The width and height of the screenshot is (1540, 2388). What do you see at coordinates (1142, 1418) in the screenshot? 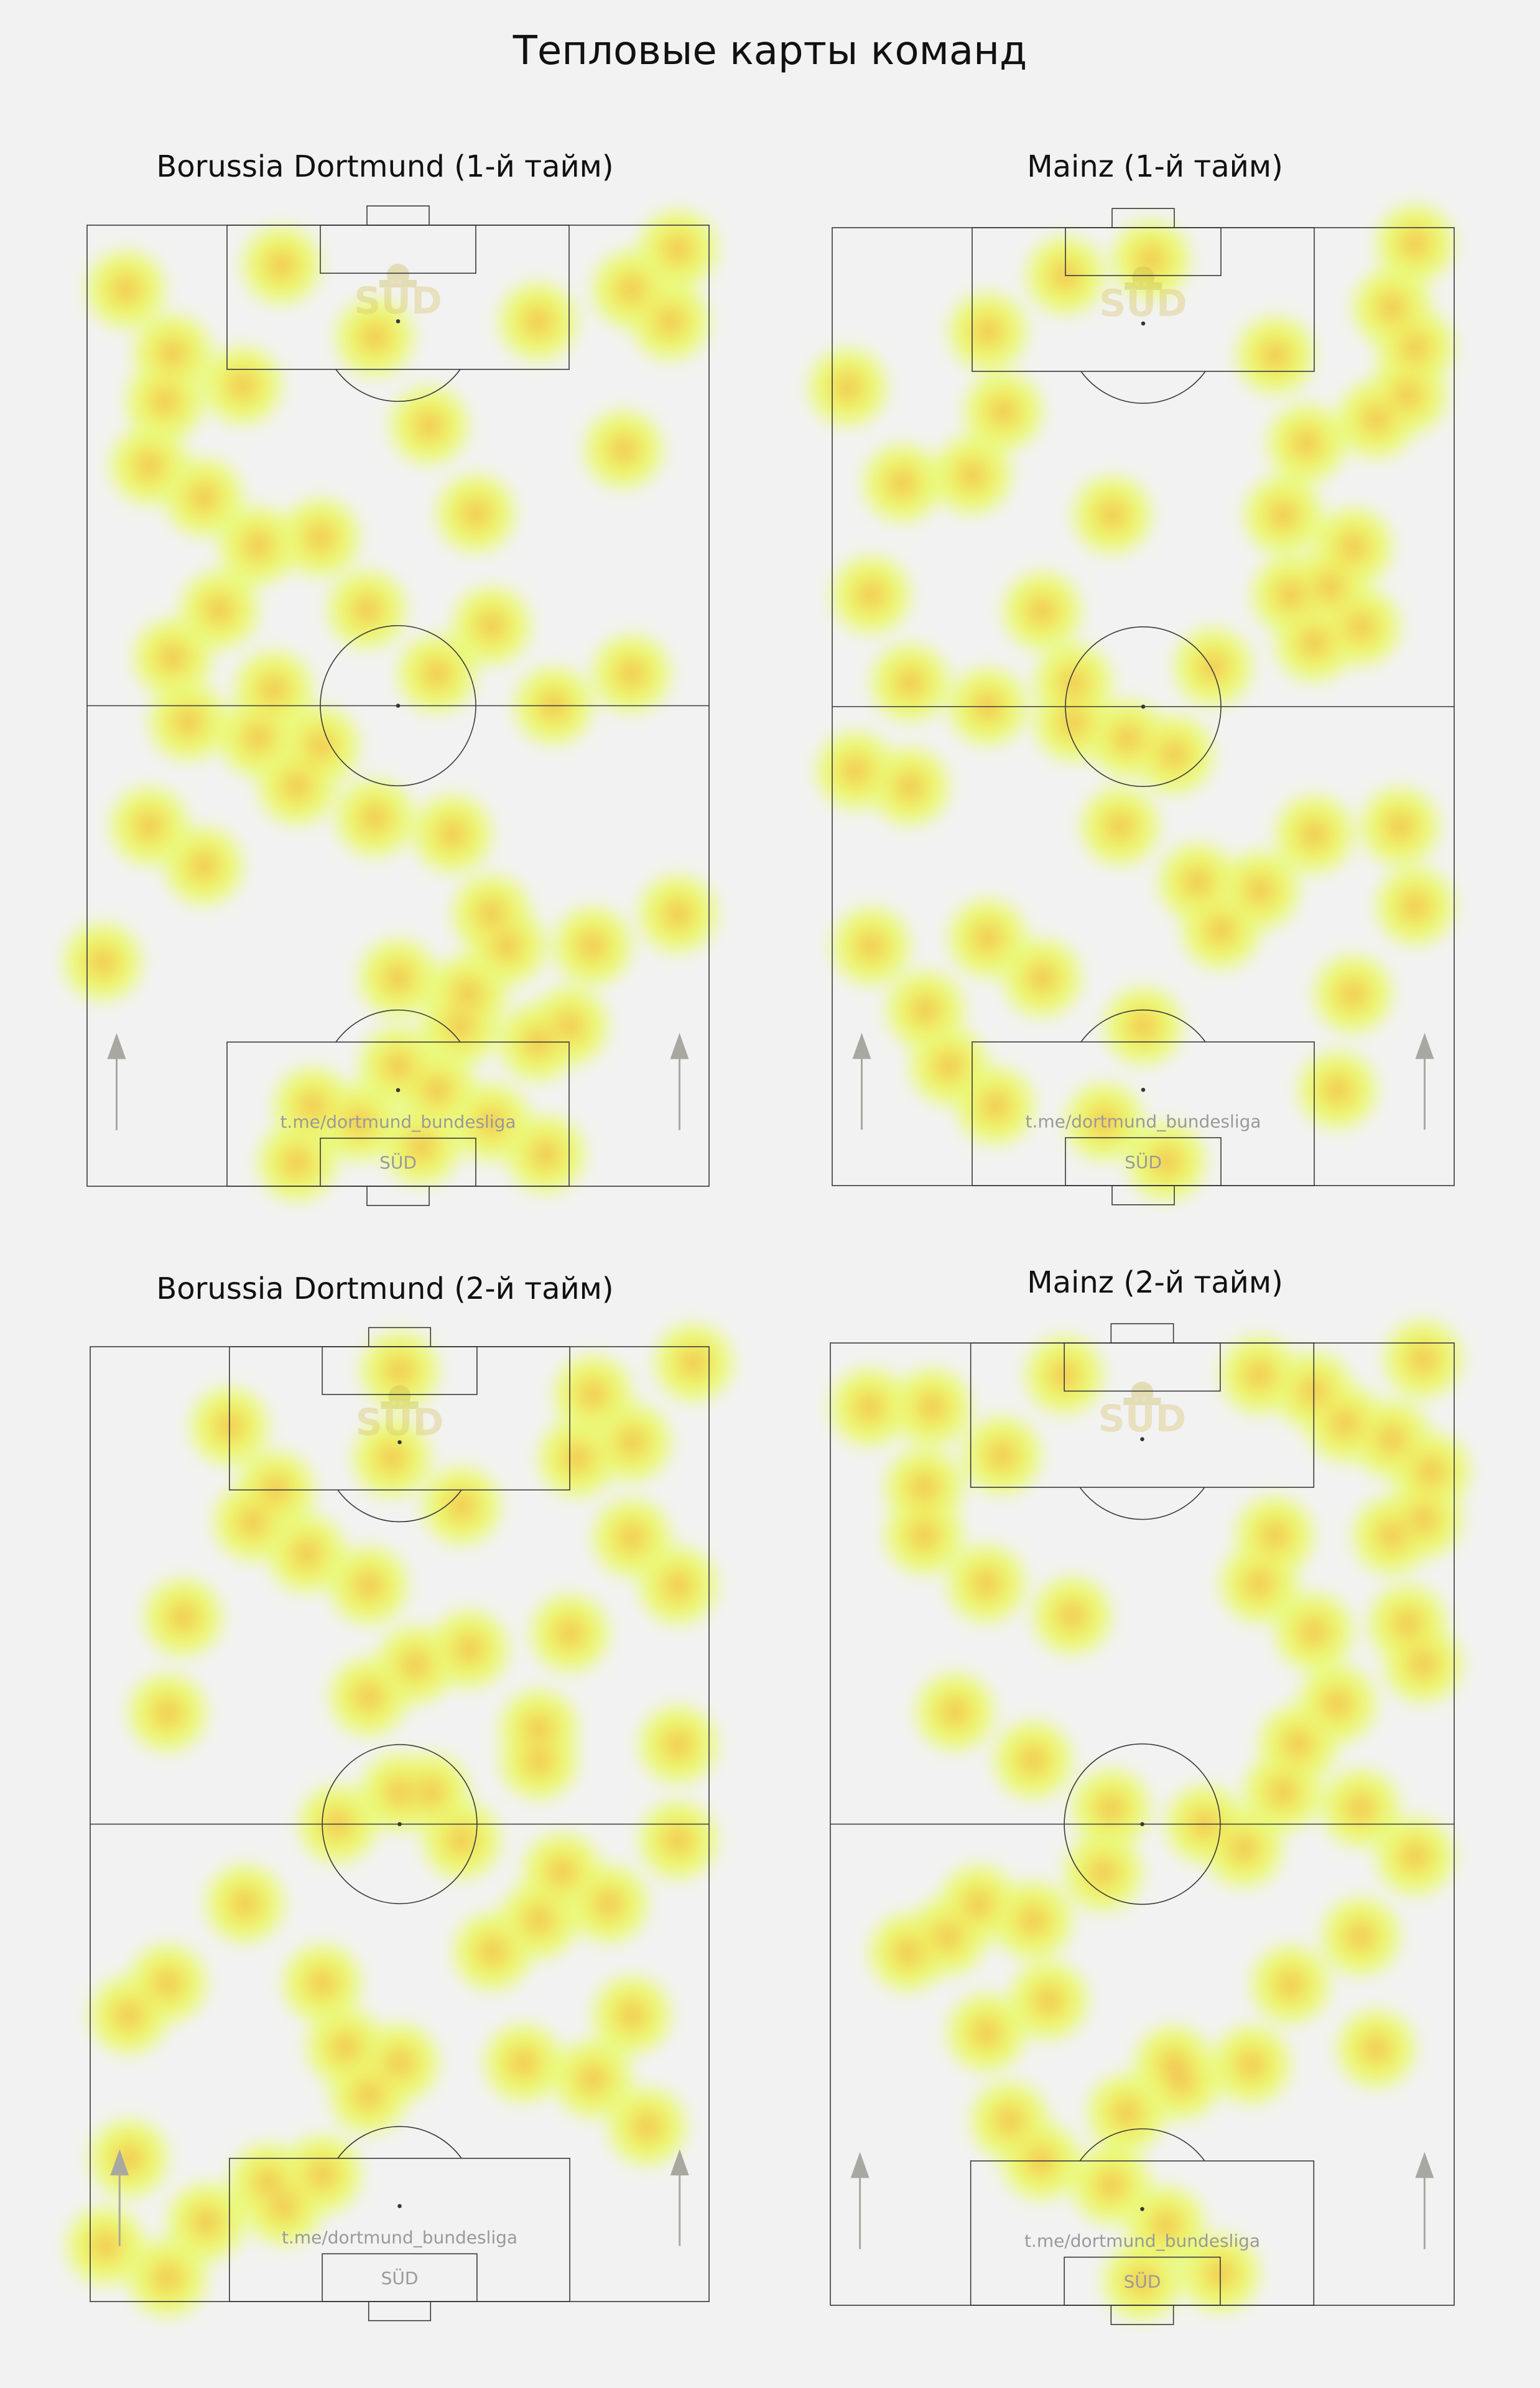
I see `logo-text: SÜD` at bounding box center [1142, 1418].